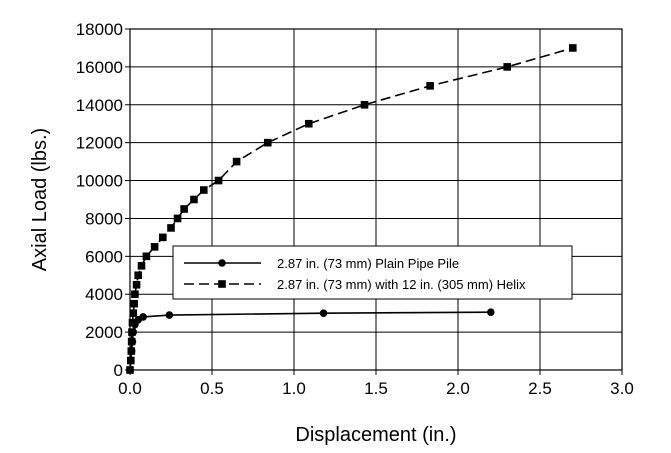  I want to click on legend-box, so click(372, 272).